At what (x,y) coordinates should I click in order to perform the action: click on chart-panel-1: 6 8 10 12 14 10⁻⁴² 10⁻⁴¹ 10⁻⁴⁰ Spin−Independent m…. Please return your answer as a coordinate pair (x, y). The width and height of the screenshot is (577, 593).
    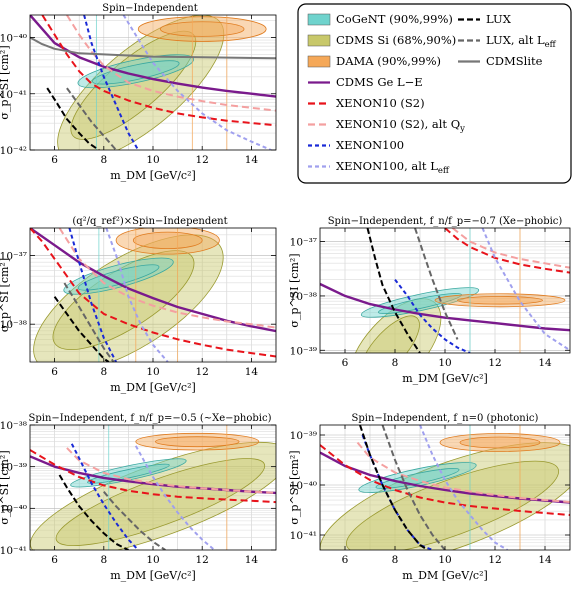
    Looking at the image, I should click on (138, 92).